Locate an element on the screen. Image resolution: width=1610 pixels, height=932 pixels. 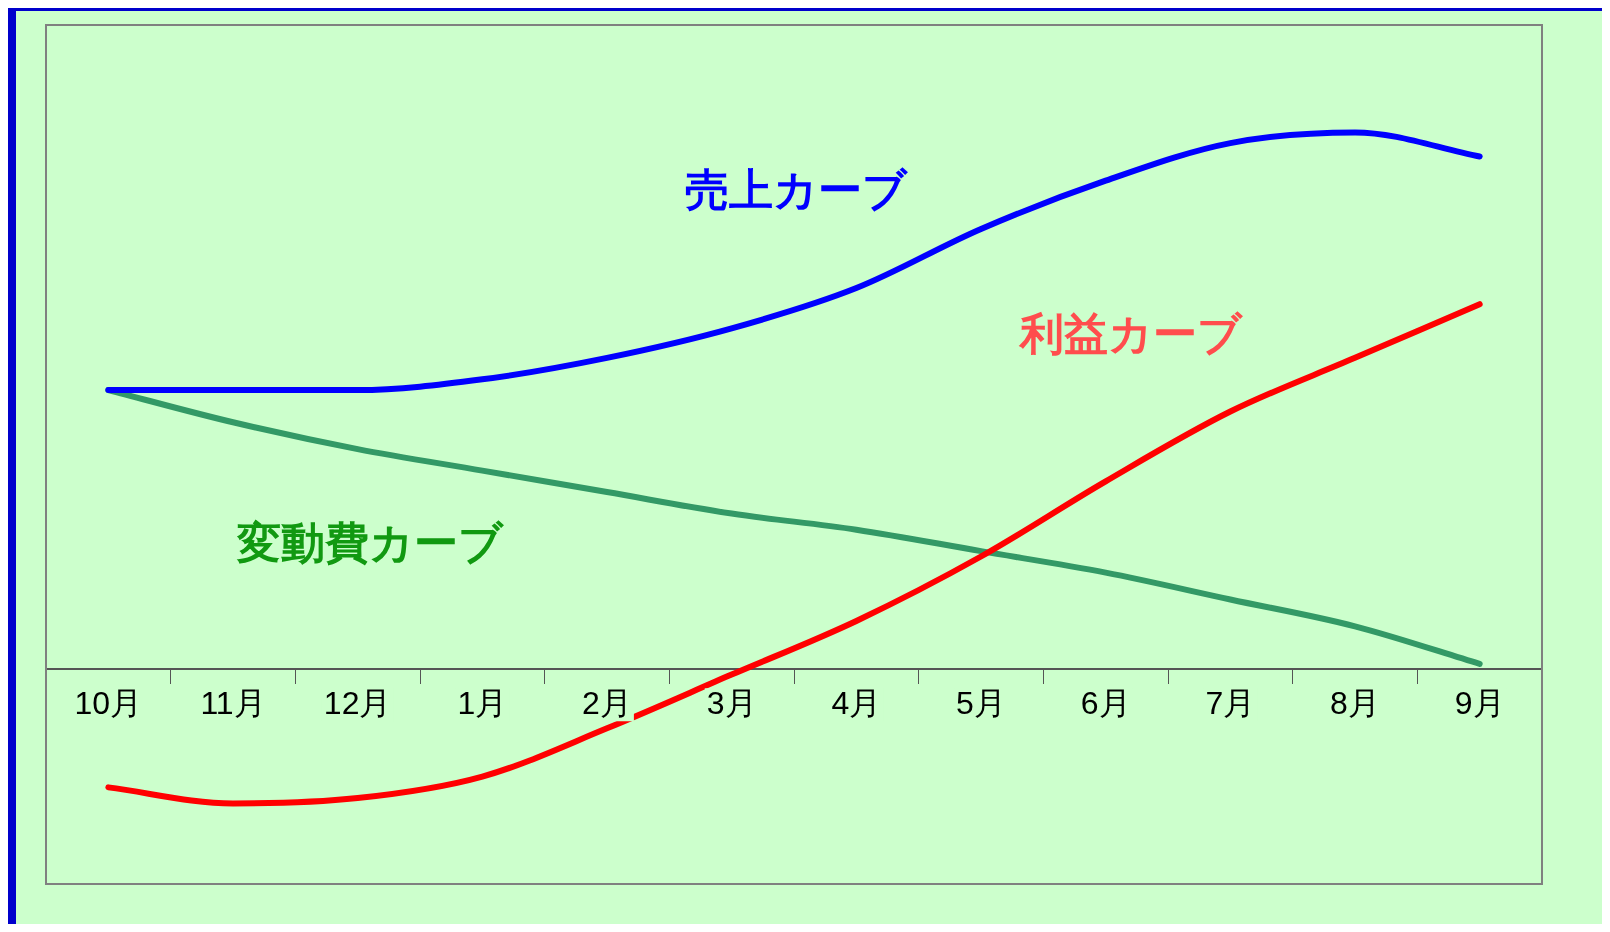
series-label: 変動費カーブ is located at coordinates (370, 542).